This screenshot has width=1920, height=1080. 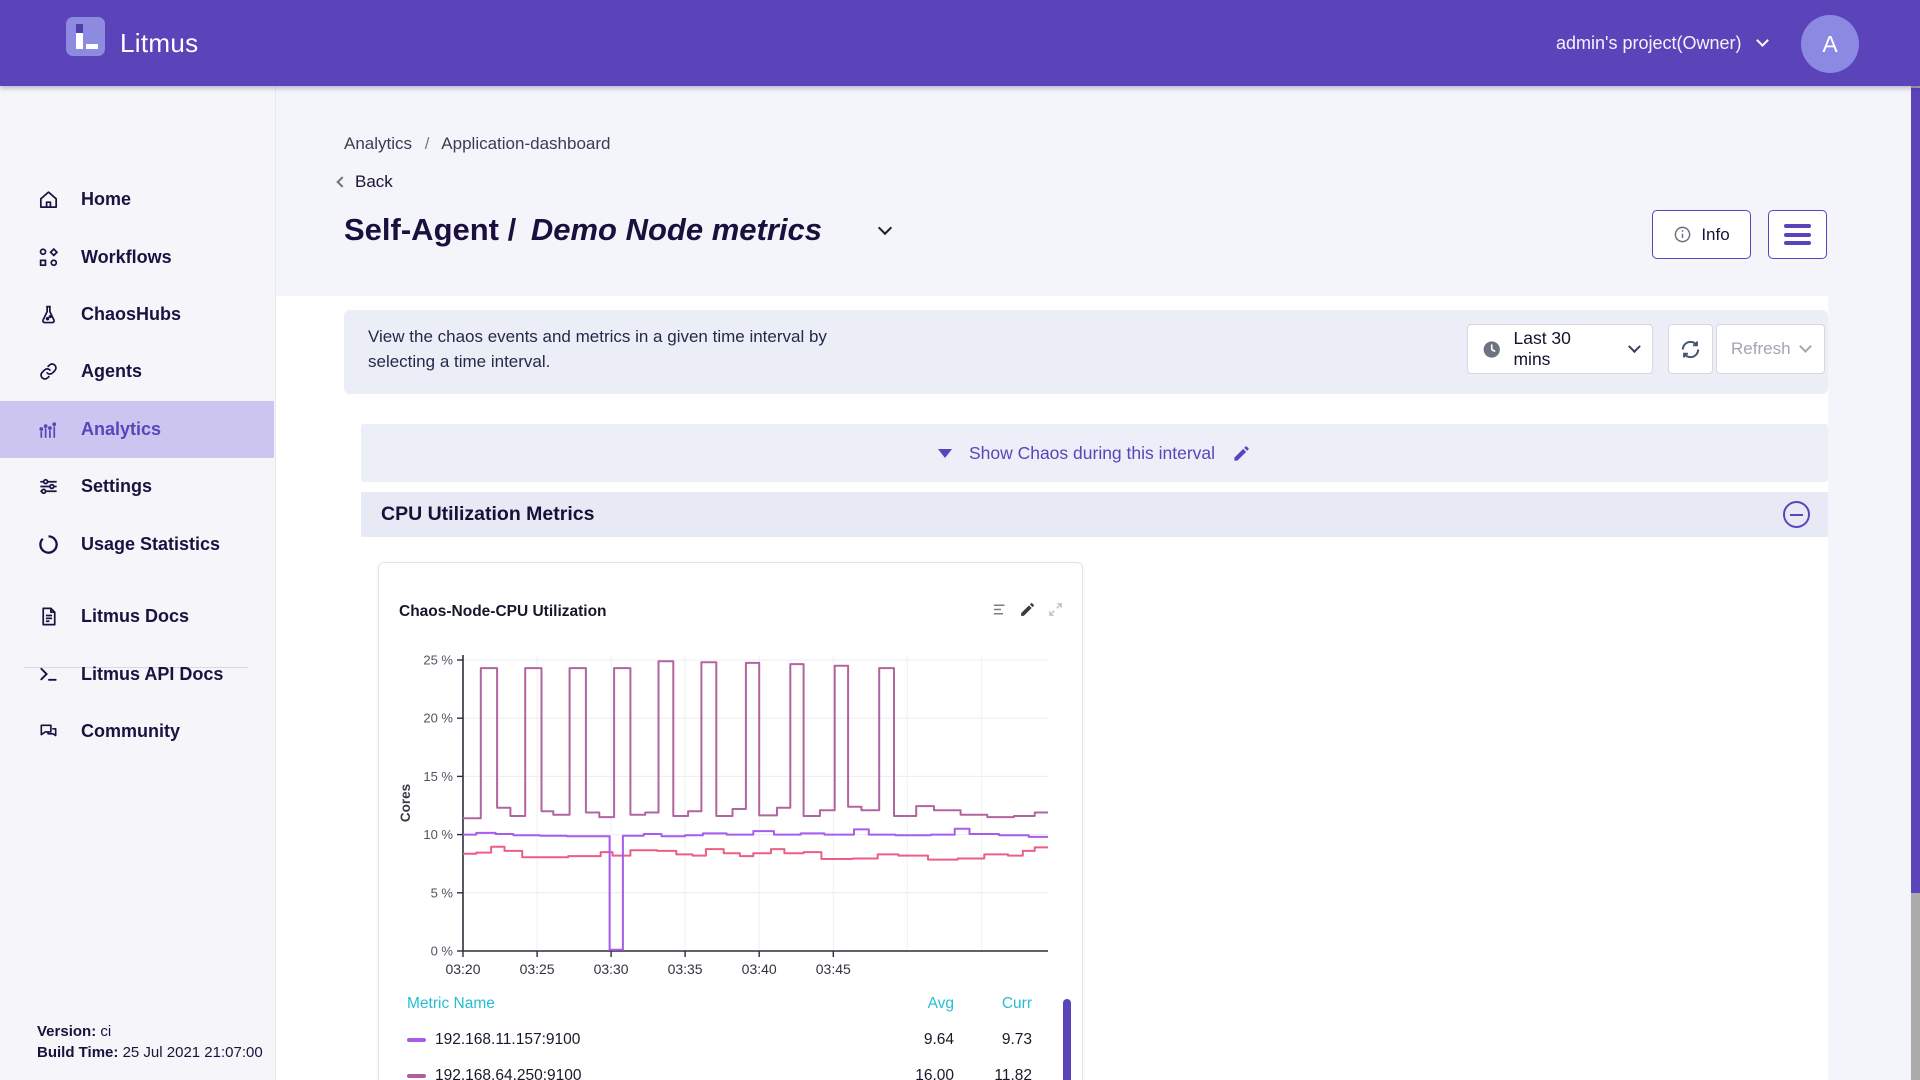 I want to click on cpu-section-header: CPU Utilization Metrics, so click(x=1094, y=514).